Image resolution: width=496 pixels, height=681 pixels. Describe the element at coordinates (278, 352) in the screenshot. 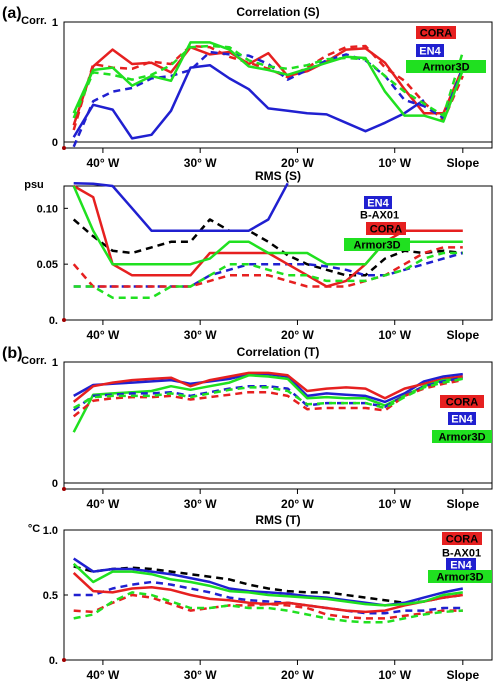

I see `chart-title: Correlation (T)` at that location.